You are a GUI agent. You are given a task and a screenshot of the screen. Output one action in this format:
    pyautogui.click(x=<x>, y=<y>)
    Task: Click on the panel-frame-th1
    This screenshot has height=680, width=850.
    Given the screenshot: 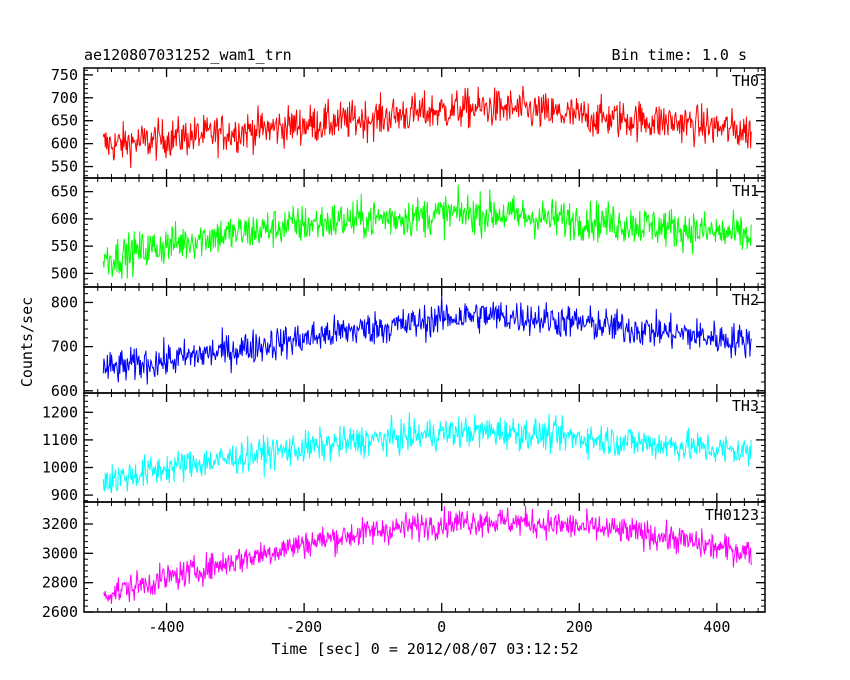 What is the action you would take?
    pyautogui.click(x=424, y=232)
    